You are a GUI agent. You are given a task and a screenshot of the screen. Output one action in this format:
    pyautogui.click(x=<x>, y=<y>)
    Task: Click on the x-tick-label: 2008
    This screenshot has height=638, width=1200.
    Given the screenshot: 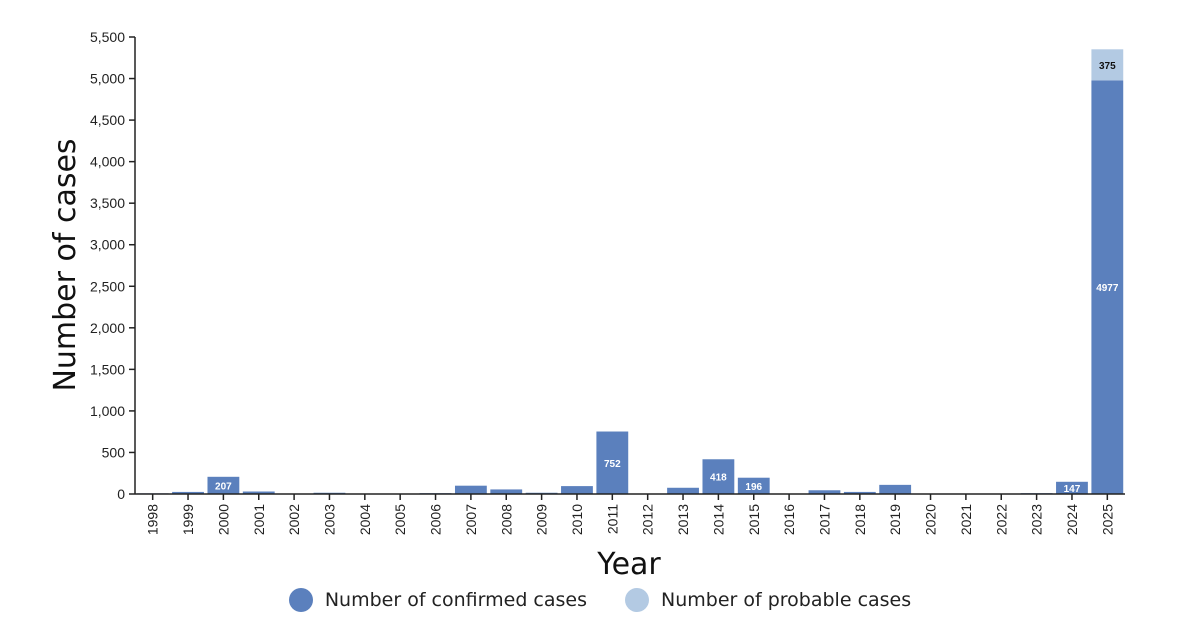 What is the action you would take?
    pyautogui.click(x=506, y=519)
    